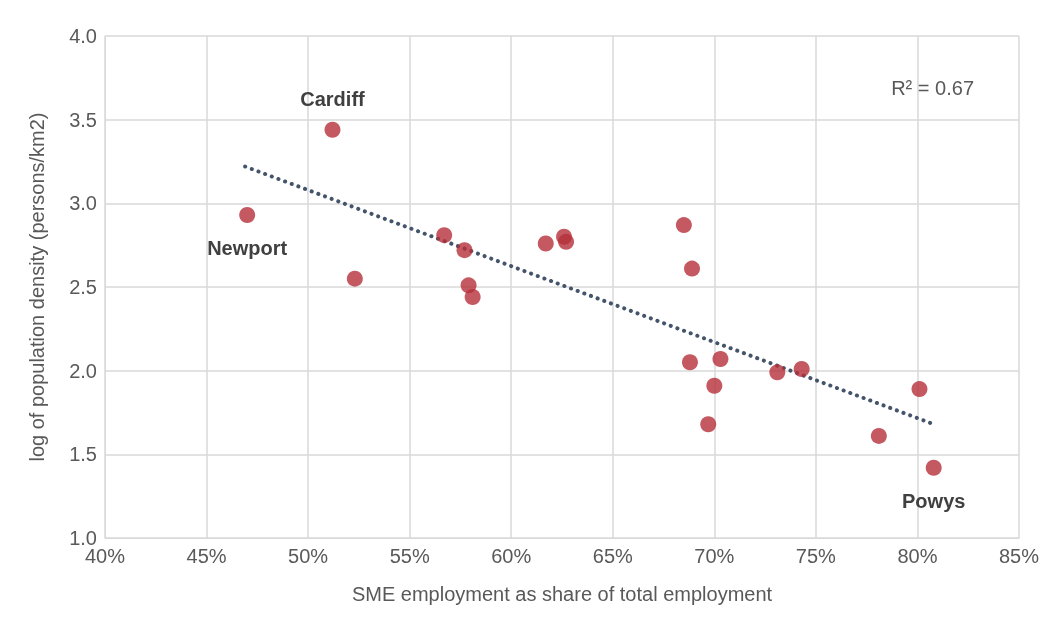 The width and height of the screenshot is (1052, 620). Describe the element at coordinates (714, 556) in the screenshot. I see `x-tick-label: 70%` at that location.